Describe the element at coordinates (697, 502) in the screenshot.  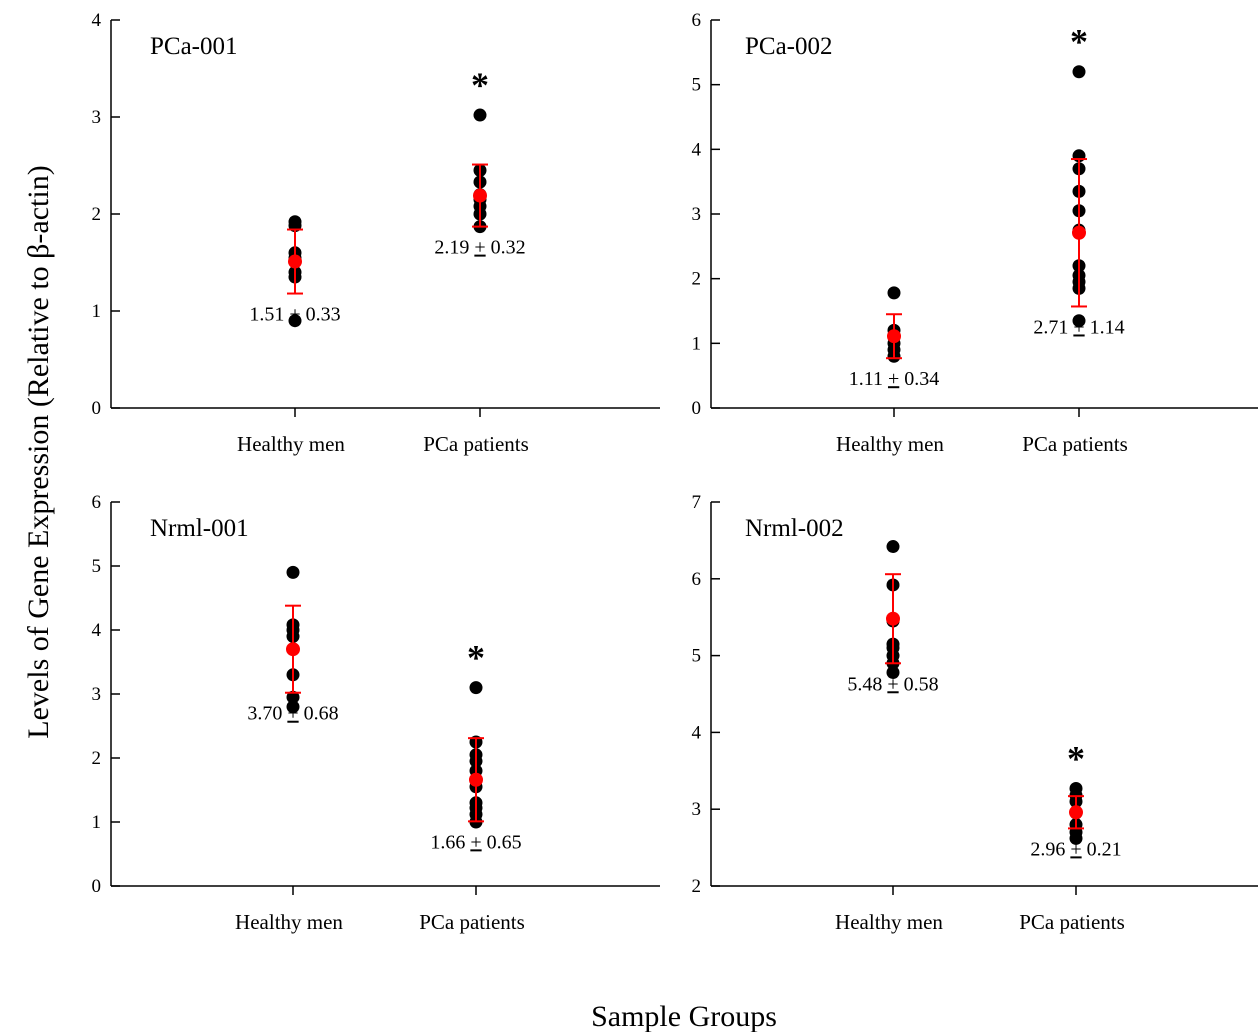
I see `y-tick-label: 7` at that location.